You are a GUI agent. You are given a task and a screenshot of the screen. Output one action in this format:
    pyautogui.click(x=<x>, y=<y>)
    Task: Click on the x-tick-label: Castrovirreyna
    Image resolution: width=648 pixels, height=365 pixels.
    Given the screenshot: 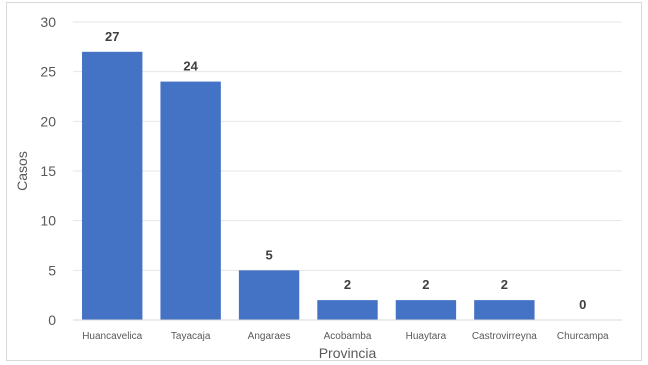 What is the action you would take?
    pyautogui.click(x=504, y=336)
    